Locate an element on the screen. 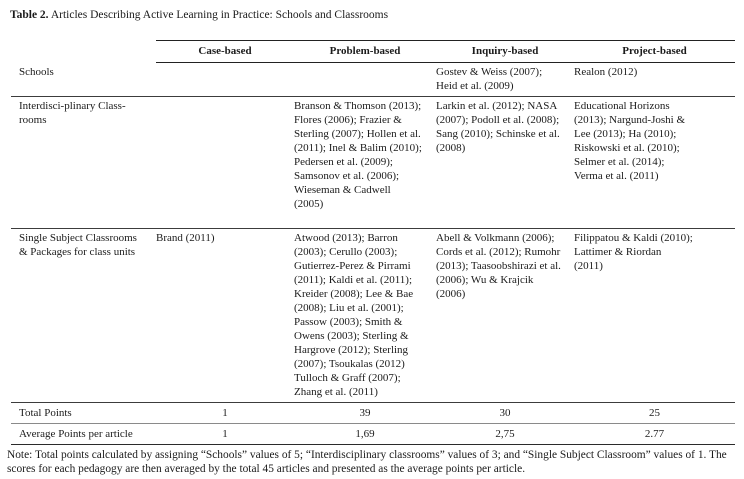  row-label-total-points: Total Points is located at coordinates (83, 413).